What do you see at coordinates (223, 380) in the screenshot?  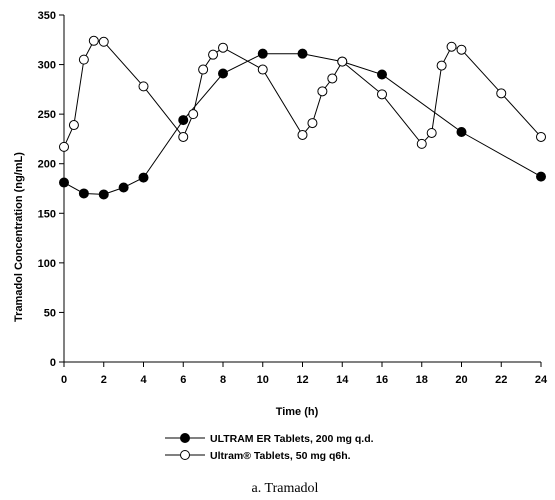 I see `x-tick-label: 8` at bounding box center [223, 380].